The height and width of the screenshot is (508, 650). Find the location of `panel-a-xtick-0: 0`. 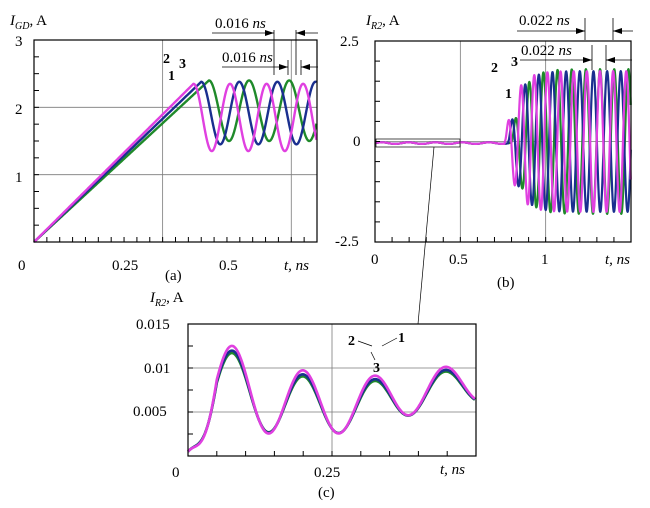

panel-a-xtick-0: 0 is located at coordinates (22, 266).